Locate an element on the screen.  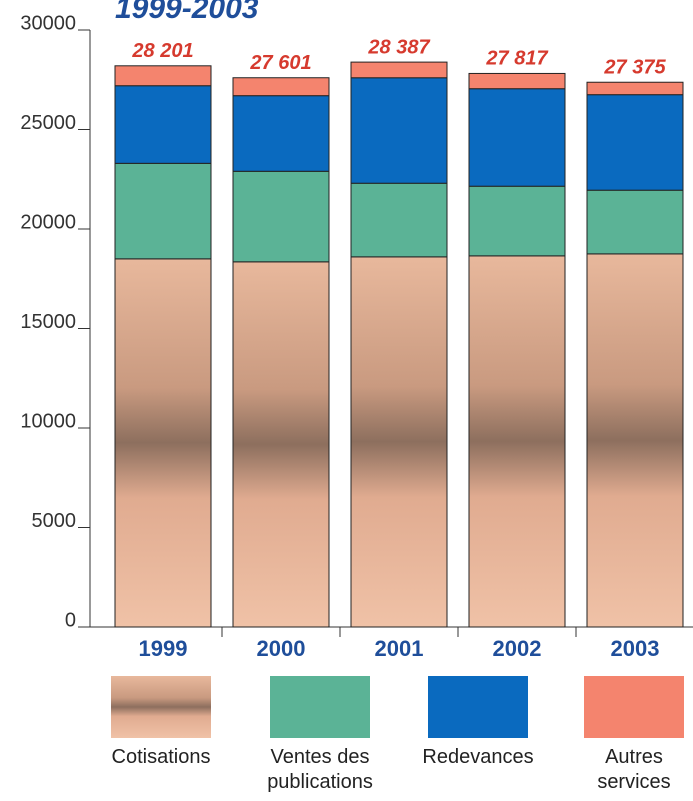
x-tick-label: 2001 is located at coordinates (399, 648).